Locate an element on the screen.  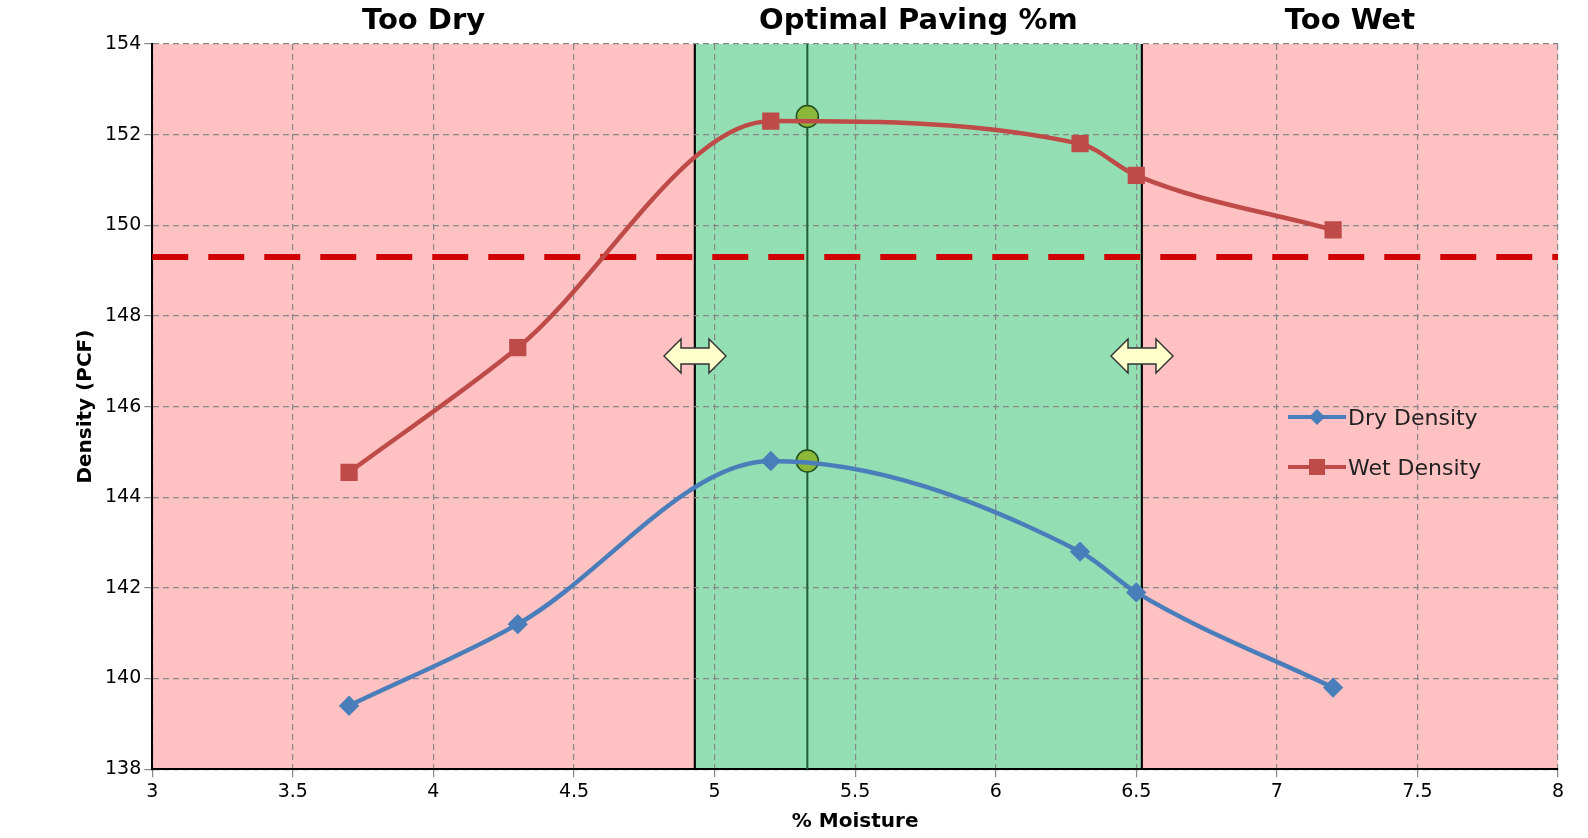
y-tick-label: 140 is located at coordinates (123, 676).